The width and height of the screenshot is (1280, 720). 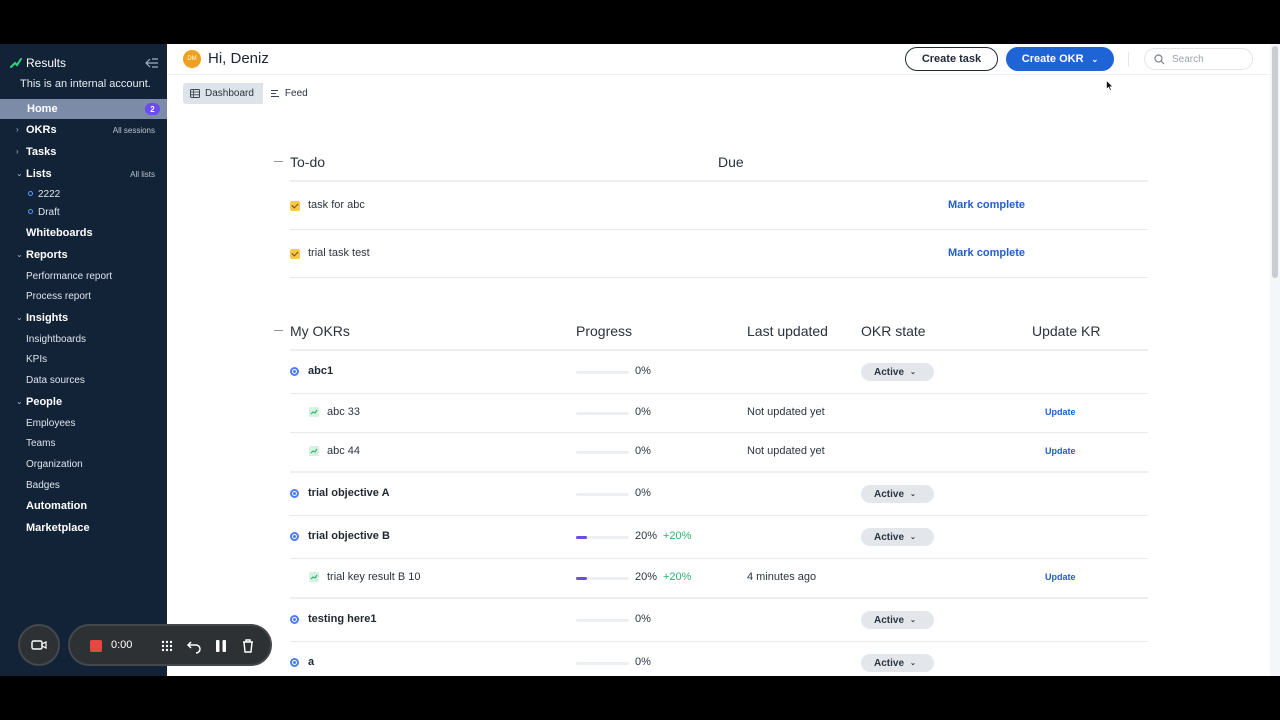 I want to click on task-name: task for abc, so click(x=336, y=205).